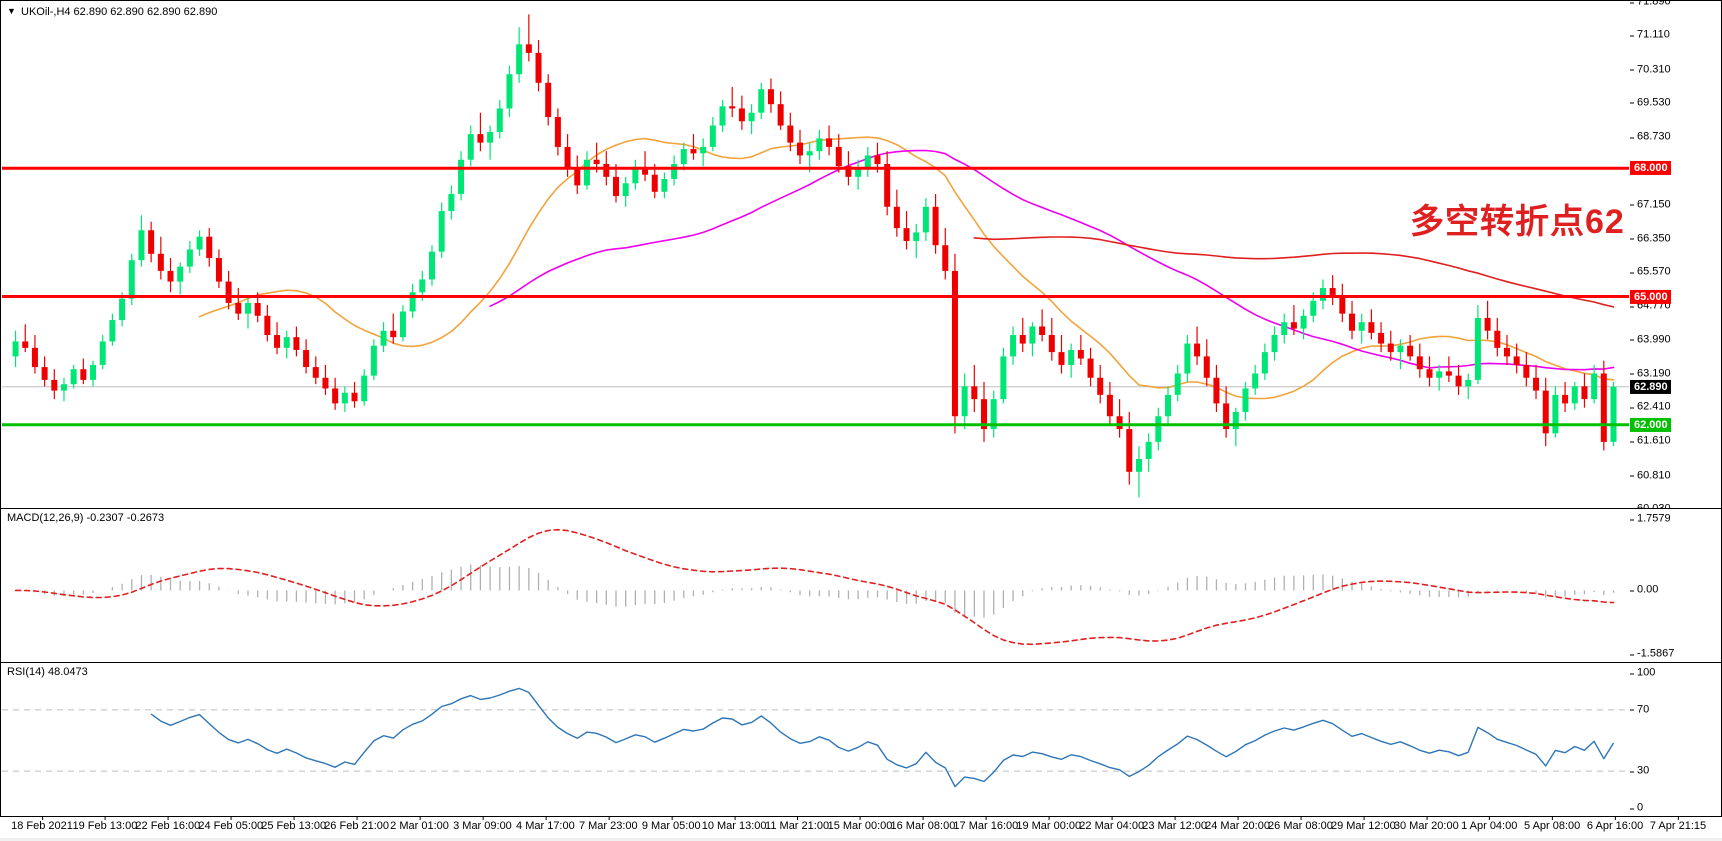 Image resolution: width=1722 pixels, height=841 pixels. Describe the element at coordinates (1652, 654) in the screenshot. I see `macd-axis-tick: -1.5867` at that location.